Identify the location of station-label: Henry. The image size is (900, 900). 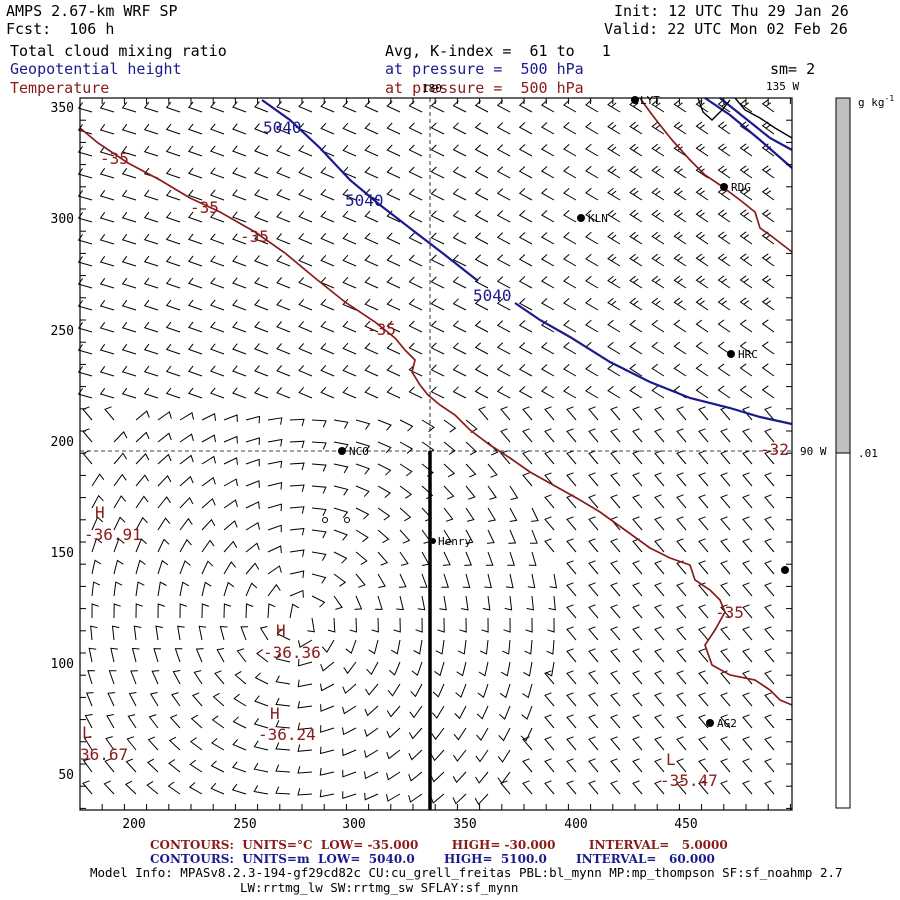
(454, 541).